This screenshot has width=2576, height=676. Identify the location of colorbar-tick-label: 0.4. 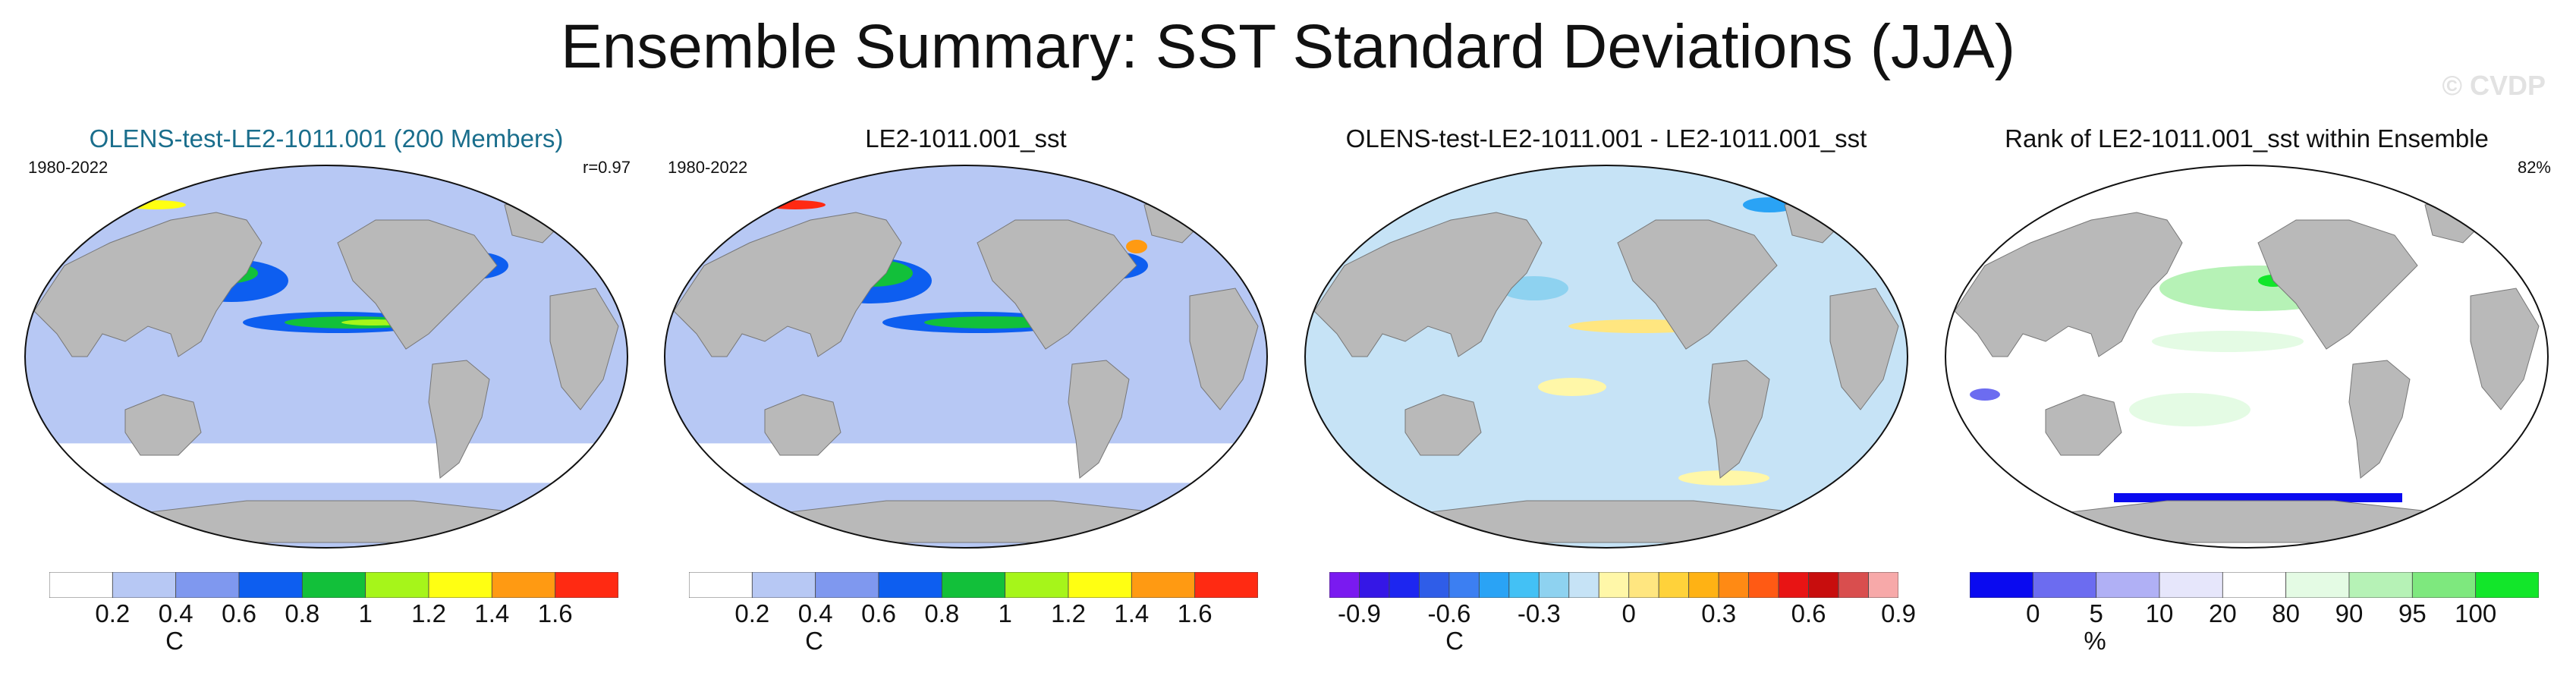
(175, 613).